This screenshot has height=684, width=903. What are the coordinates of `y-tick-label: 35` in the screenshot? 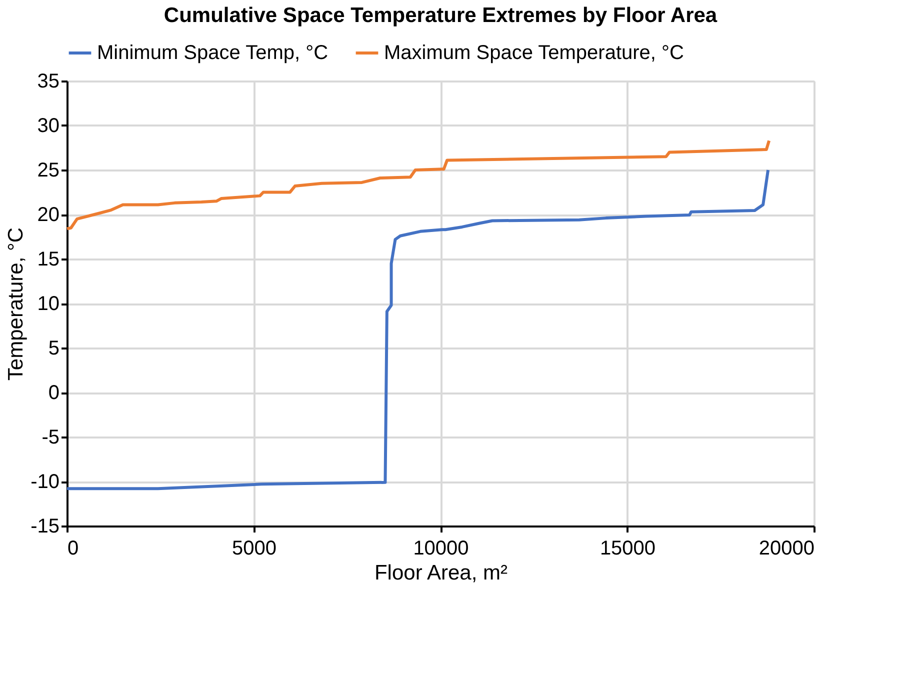 It's located at (48, 81).